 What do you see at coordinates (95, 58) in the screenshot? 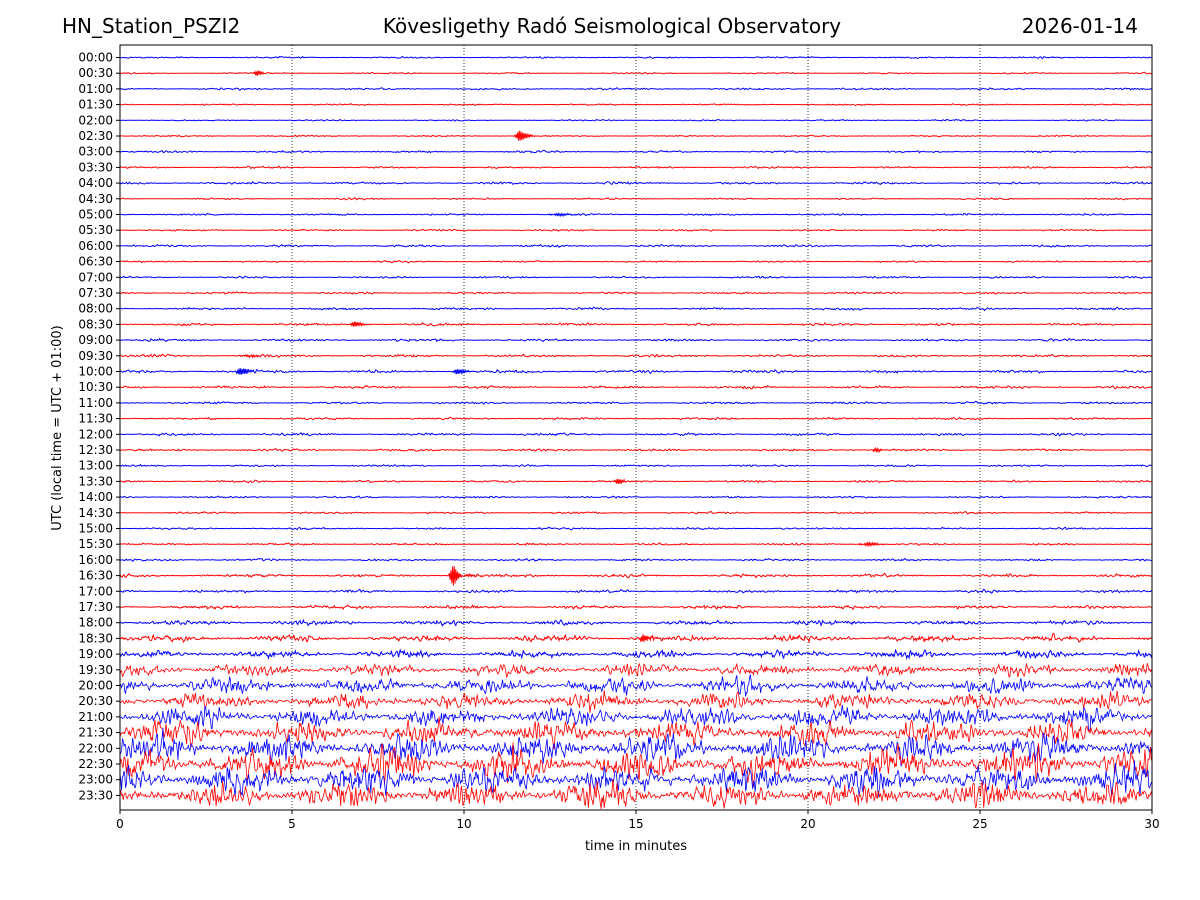
I see `y-tick-label: 00:00` at bounding box center [95, 58].